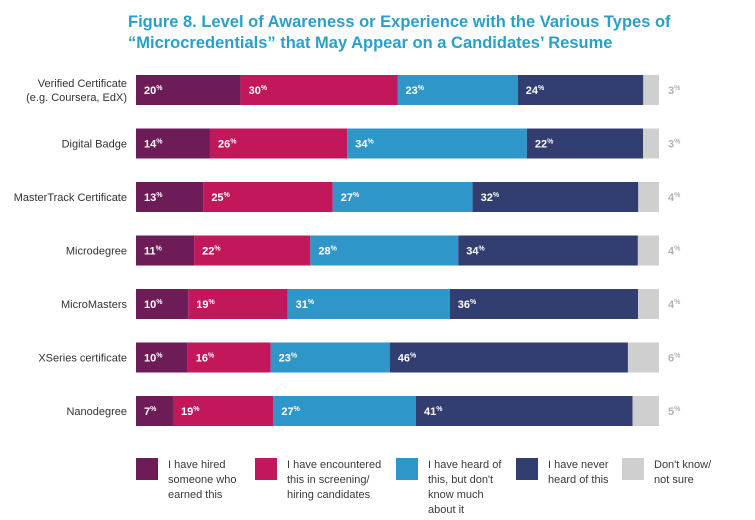  Describe the element at coordinates (648, 250) in the screenshot. I see `bar-segment-microdegree-s4` at that location.